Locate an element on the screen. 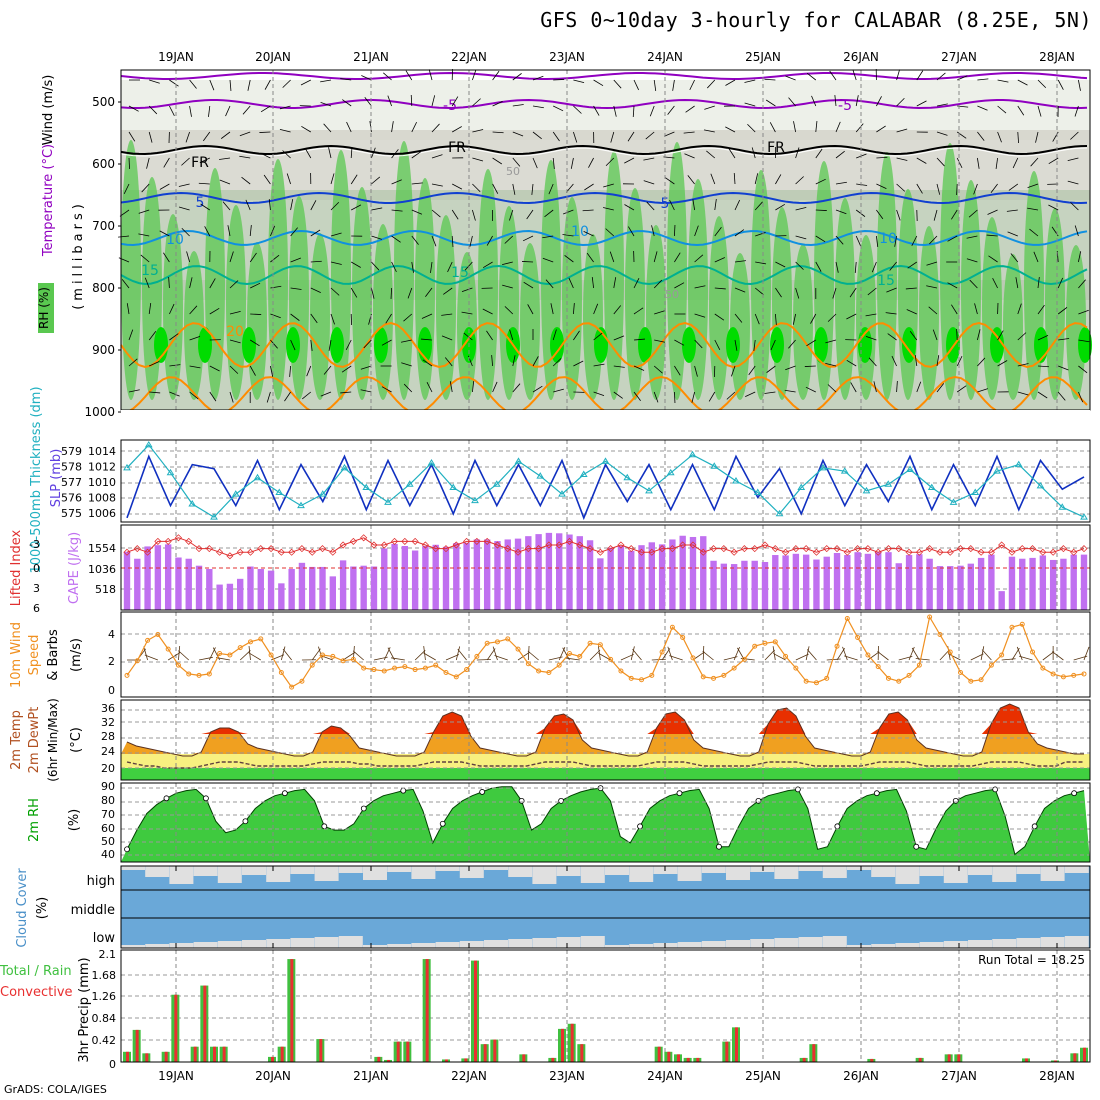 The image size is (1100, 1100). wind10-units: (m/s) is located at coordinates (76, 655).